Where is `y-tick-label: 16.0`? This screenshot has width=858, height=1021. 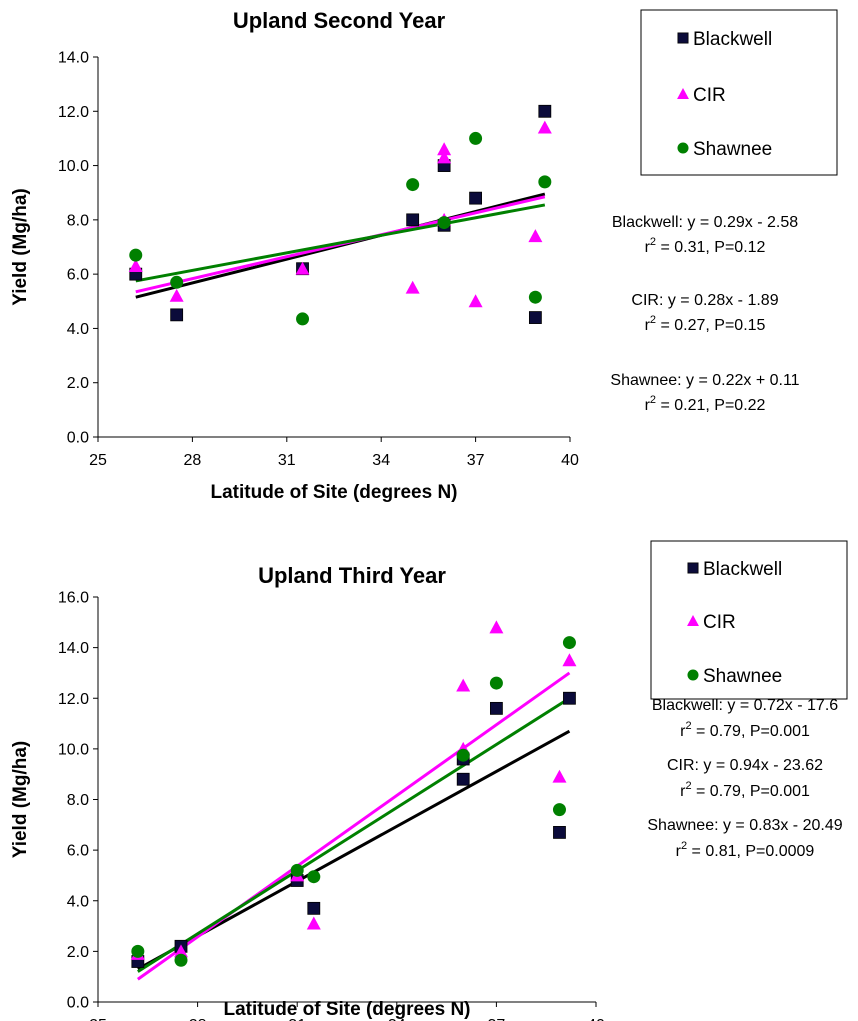 y-tick-label: 16.0 is located at coordinates (73, 598).